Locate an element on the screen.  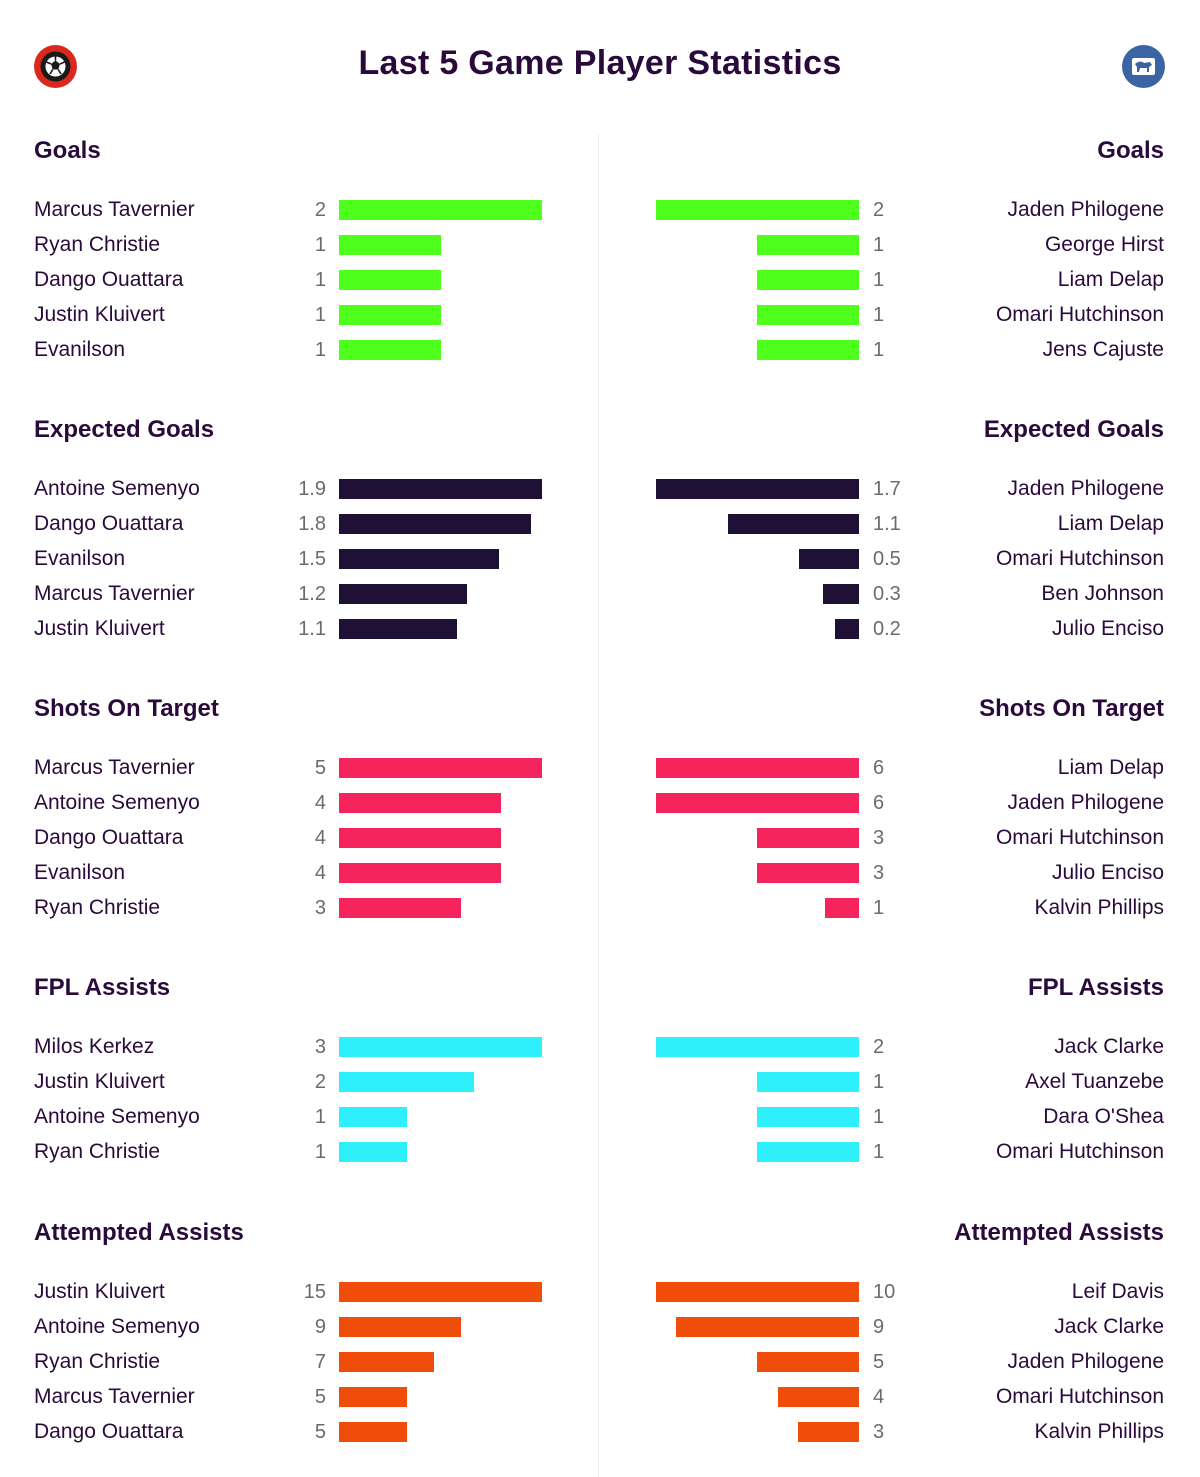
right-attempted-assists-title: Attempted Assists is located at coordinates (1059, 1232).